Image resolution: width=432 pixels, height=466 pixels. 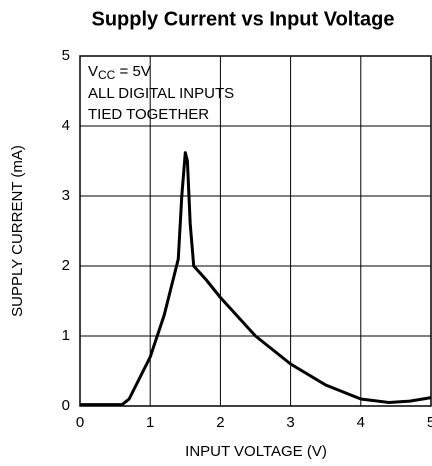 What do you see at coordinates (66, 265) in the screenshot?
I see `y-tick-label: 2` at bounding box center [66, 265].